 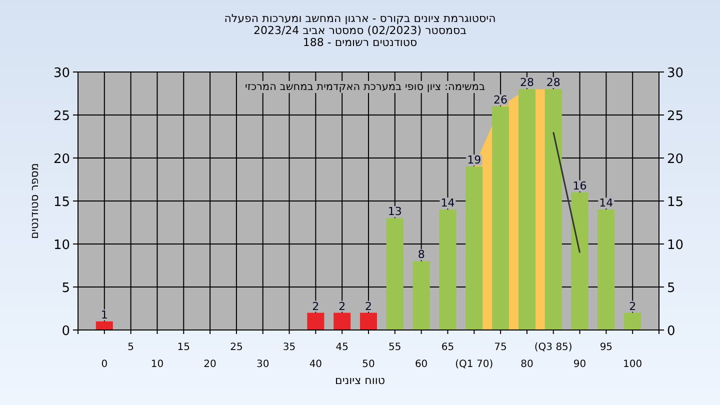 What do you see at coordinates (210, 364) in the screenshot?
I see `x-tick-label: 20` at bounding box center [210, 364].